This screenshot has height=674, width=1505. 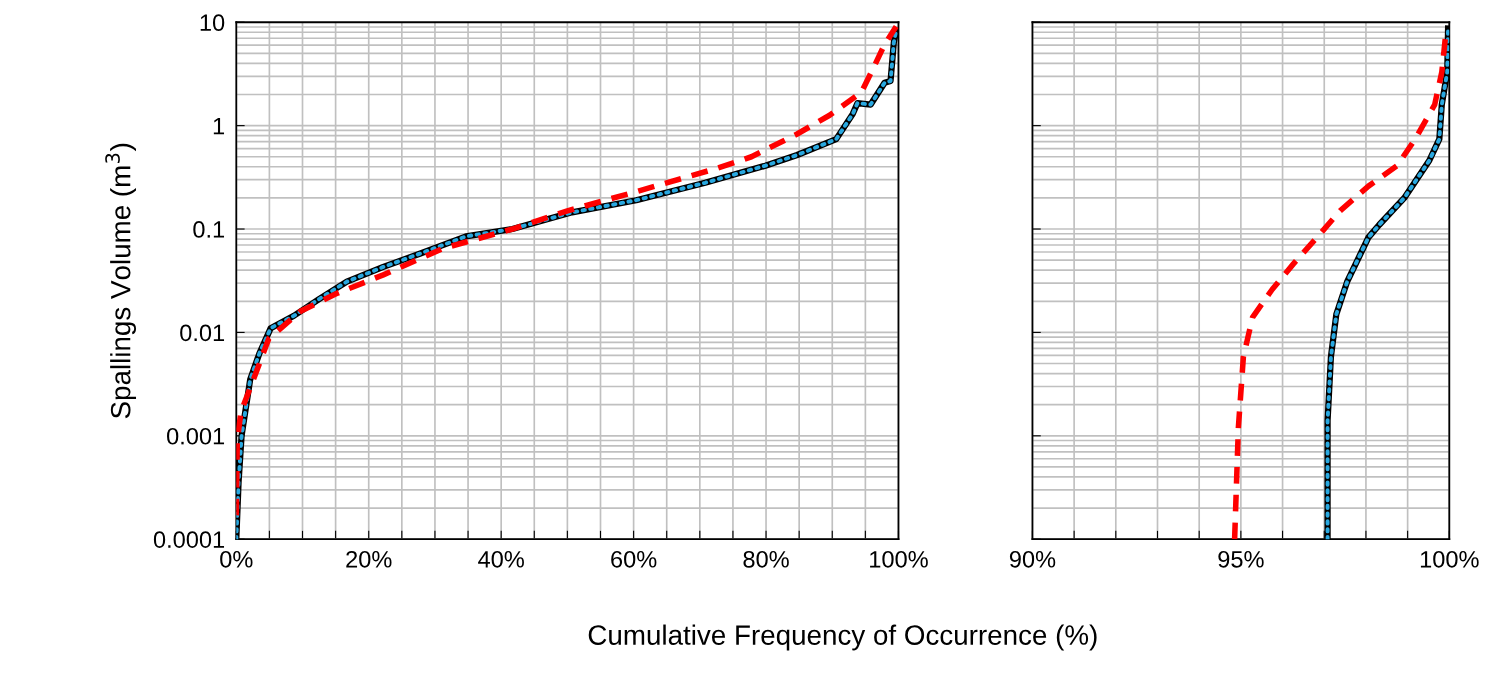 I want to click on y-tick-label: 1, so click(x=219, y=126).